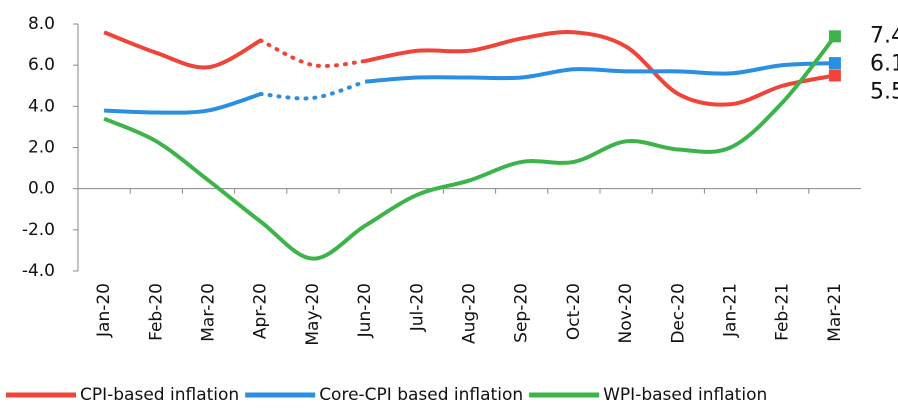  Describe the element at coordinates (417, 307) in the screenshot. I see `x-tick-label: Jul-20` at that location.